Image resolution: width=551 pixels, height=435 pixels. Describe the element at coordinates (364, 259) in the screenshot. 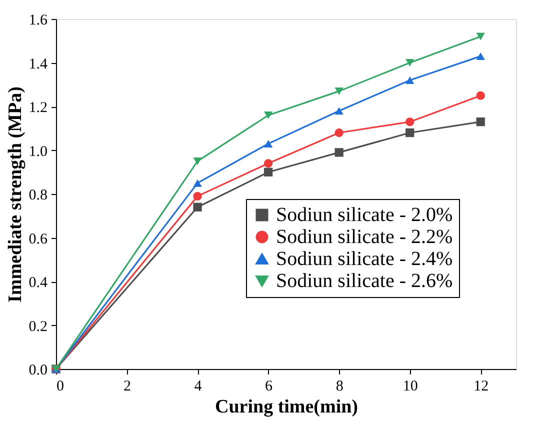

I see `legend-label: Sodiun silicate - 2.4%` at that location.